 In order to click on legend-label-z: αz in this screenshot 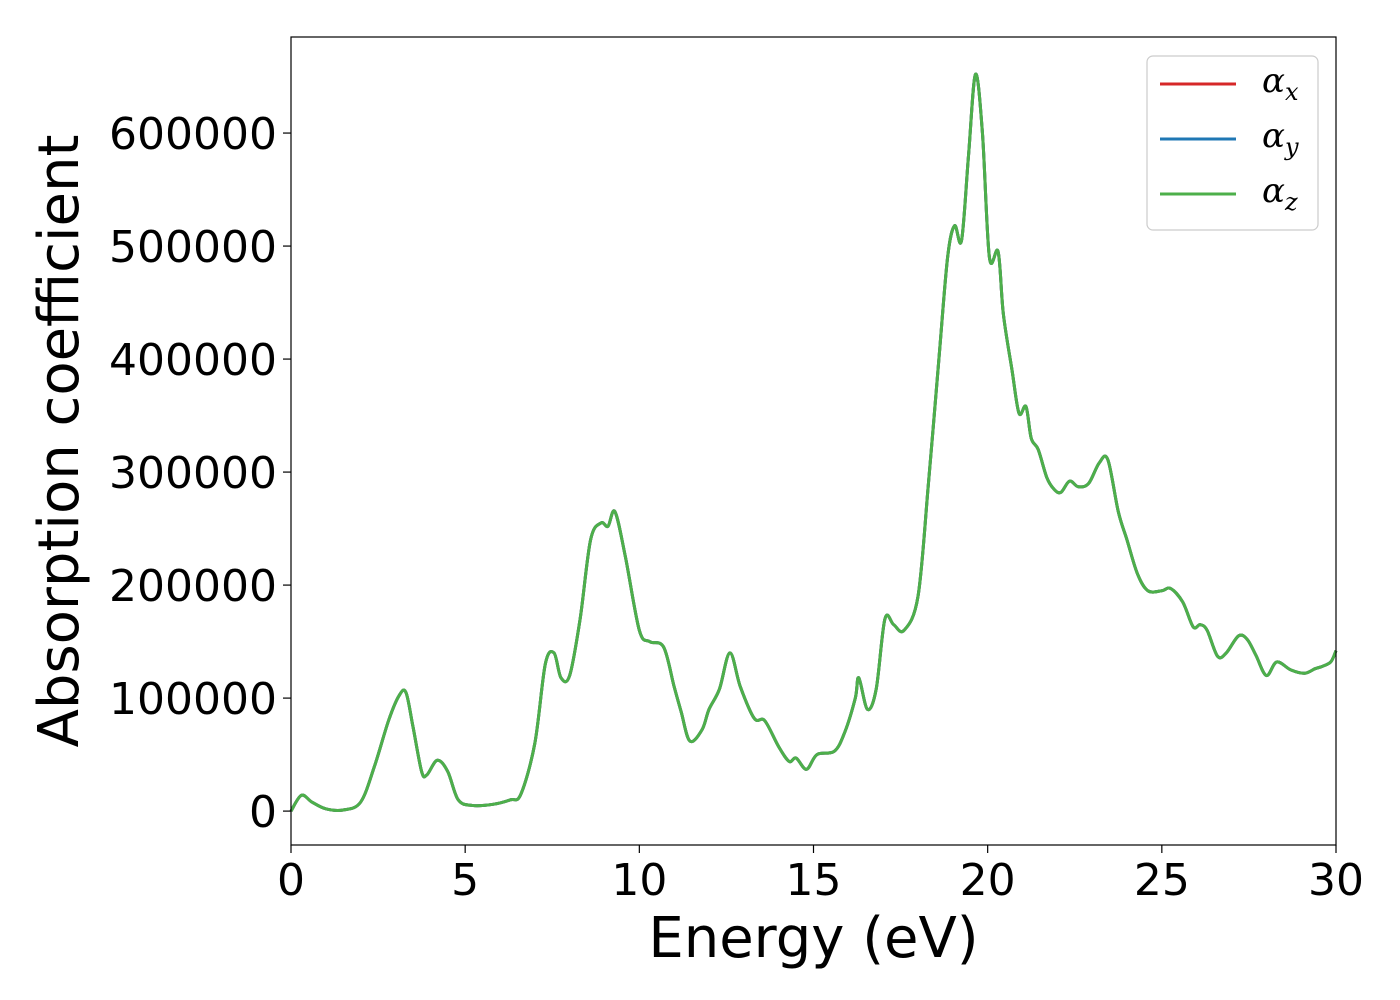, I will do `click(1280, 193)`.